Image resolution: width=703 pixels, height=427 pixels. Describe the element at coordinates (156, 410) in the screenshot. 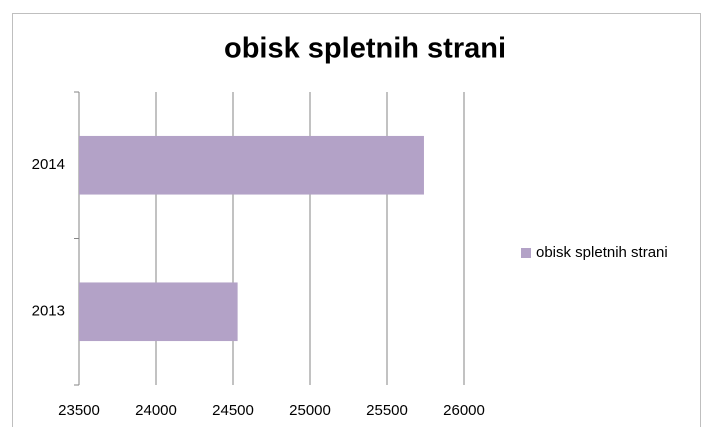

I see `x-tick-label: 24000` at that location.